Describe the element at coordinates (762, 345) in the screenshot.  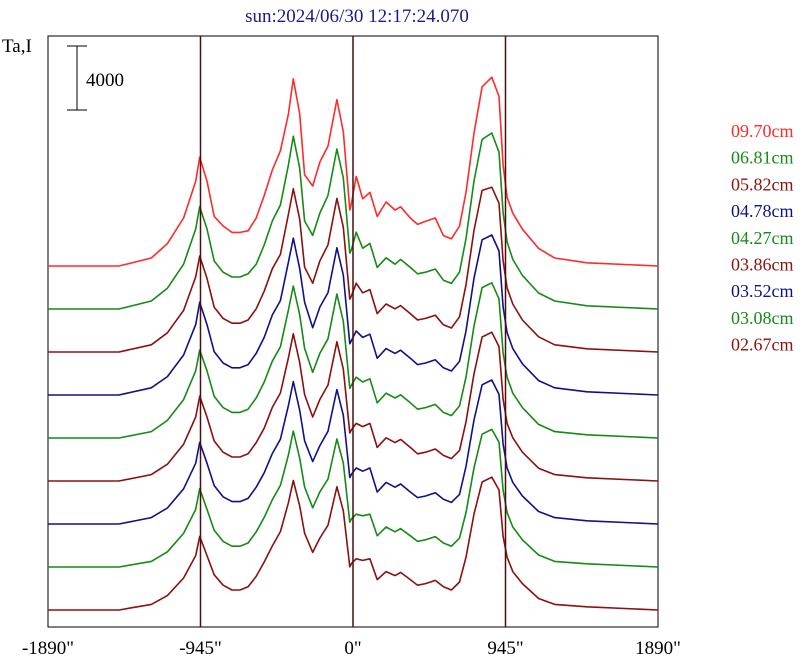
I see `legend-entry-9: 02.67cm` at that location.